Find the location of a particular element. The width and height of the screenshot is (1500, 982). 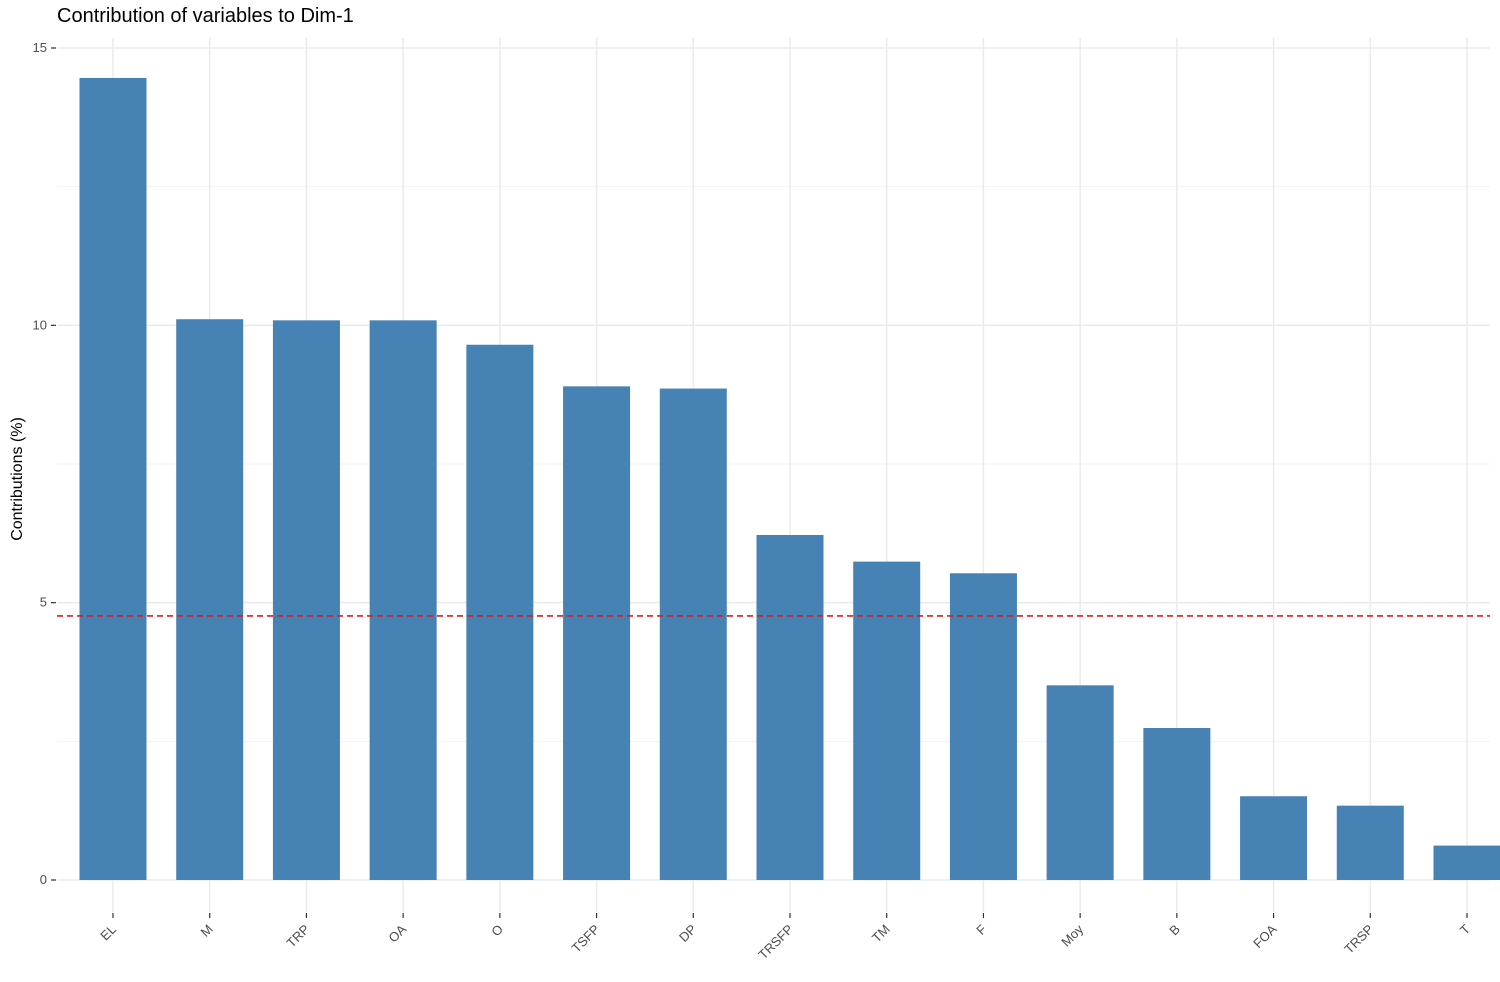

bar-dp is located at coordinates (693, 634).